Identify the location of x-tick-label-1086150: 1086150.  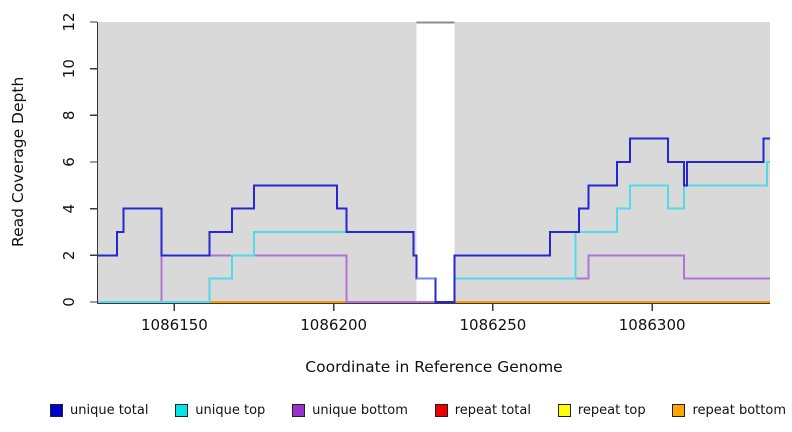
(174, 325).